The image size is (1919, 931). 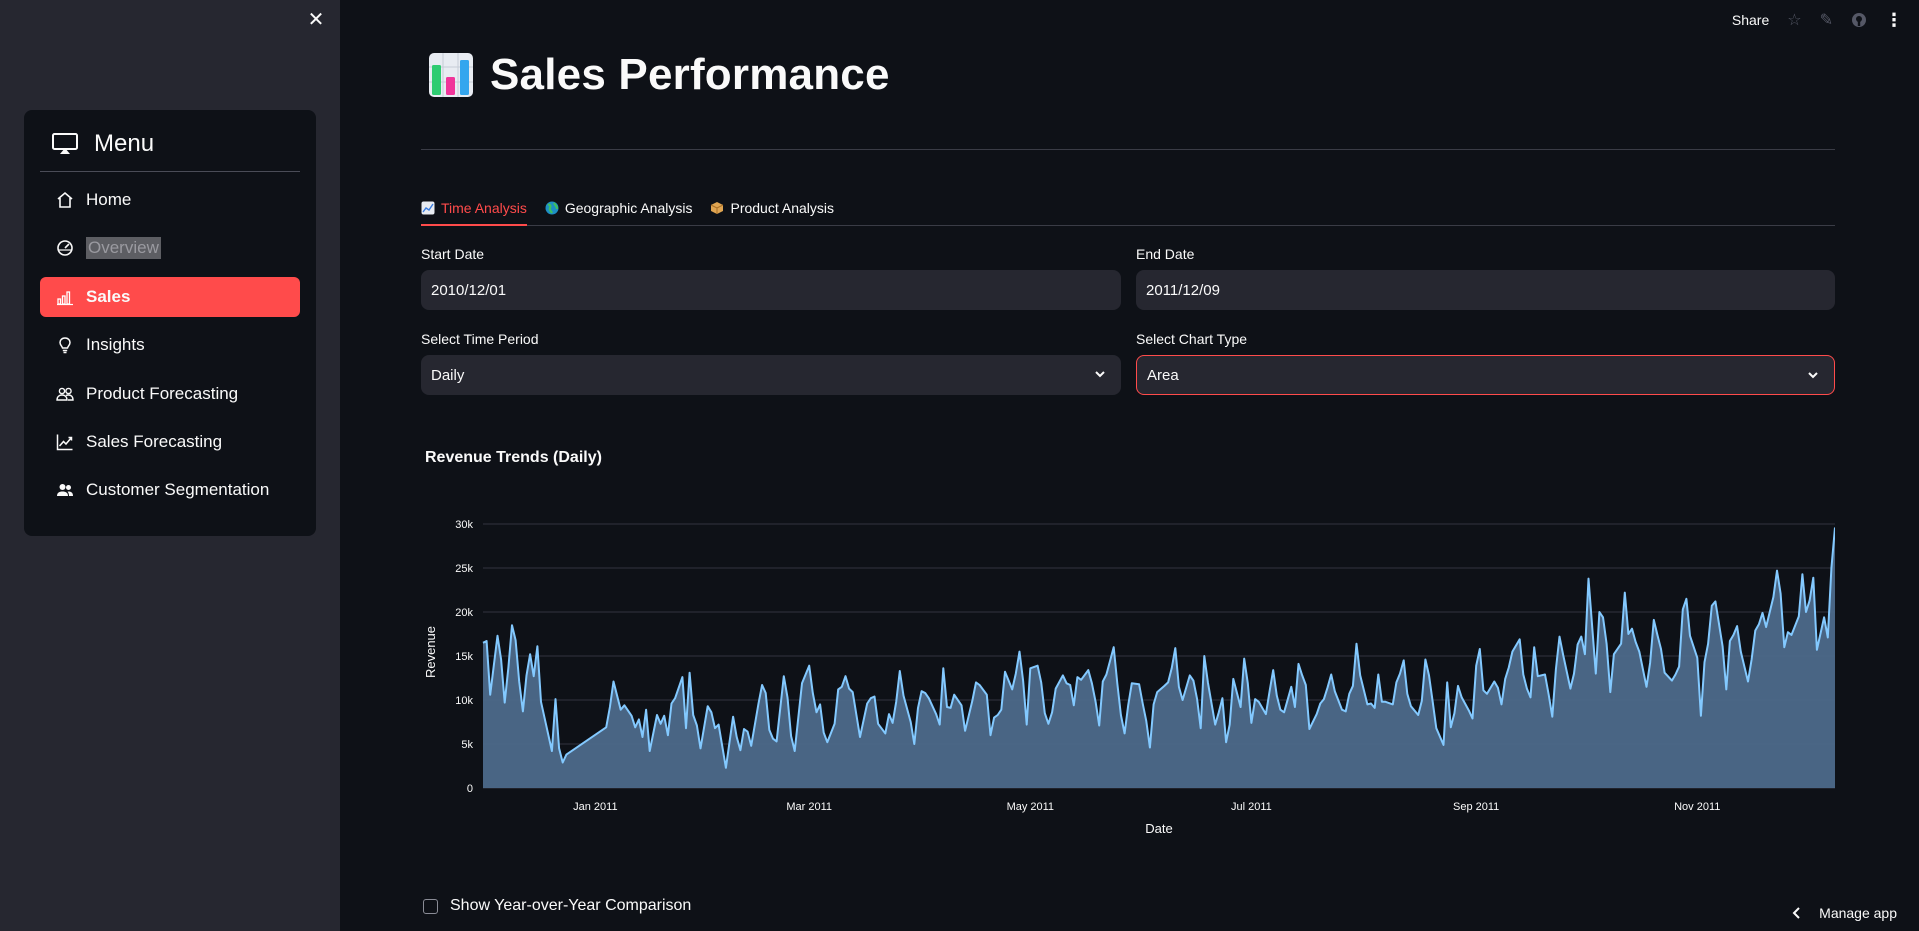 I want to click on tab-geographic-analysis: Geographic Analysis, so click(x=619, y=207).